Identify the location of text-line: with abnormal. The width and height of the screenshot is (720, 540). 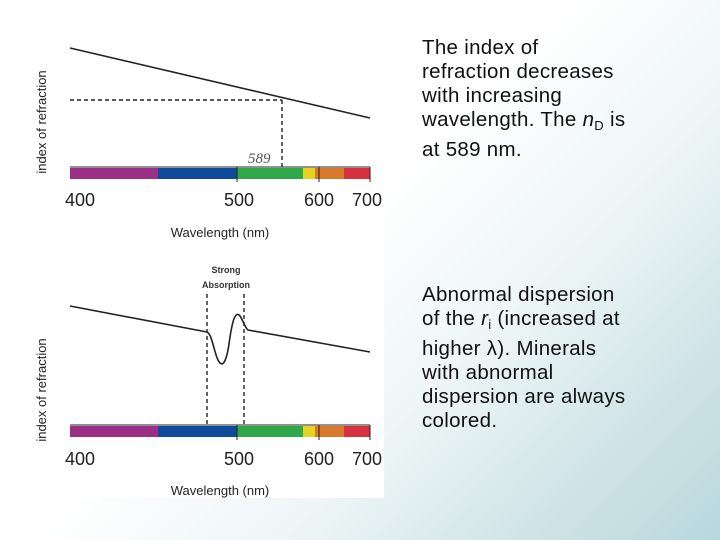
(488, 372).